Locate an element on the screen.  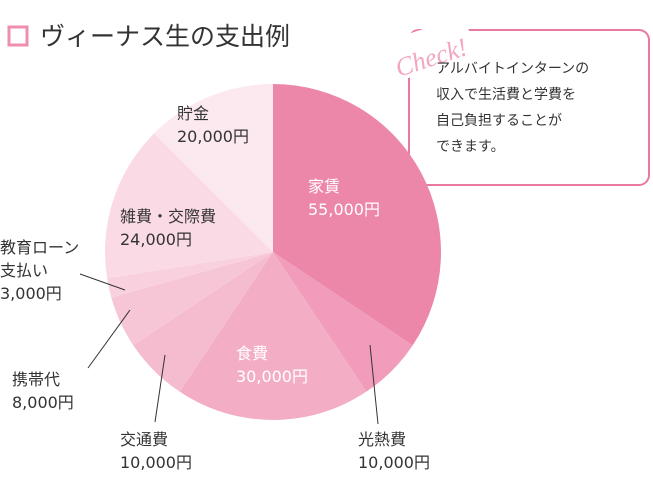
category-label: 交通費 is located at coordinates (144, 439).